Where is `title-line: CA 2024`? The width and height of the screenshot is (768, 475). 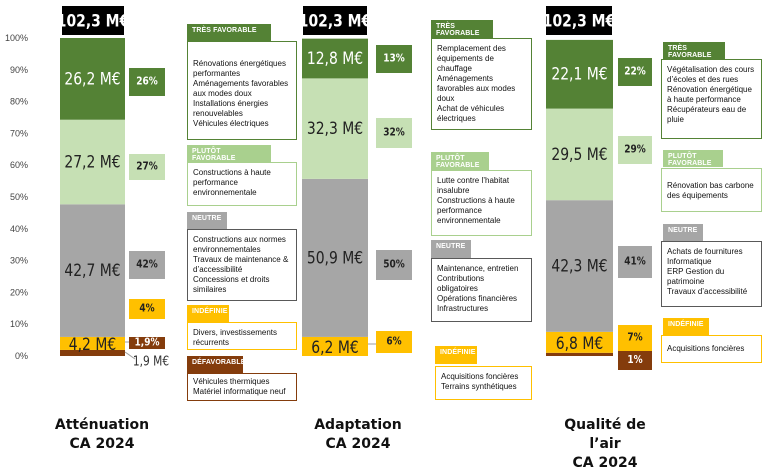
title-line: CA 2024 is located at coordinates (605, 463).